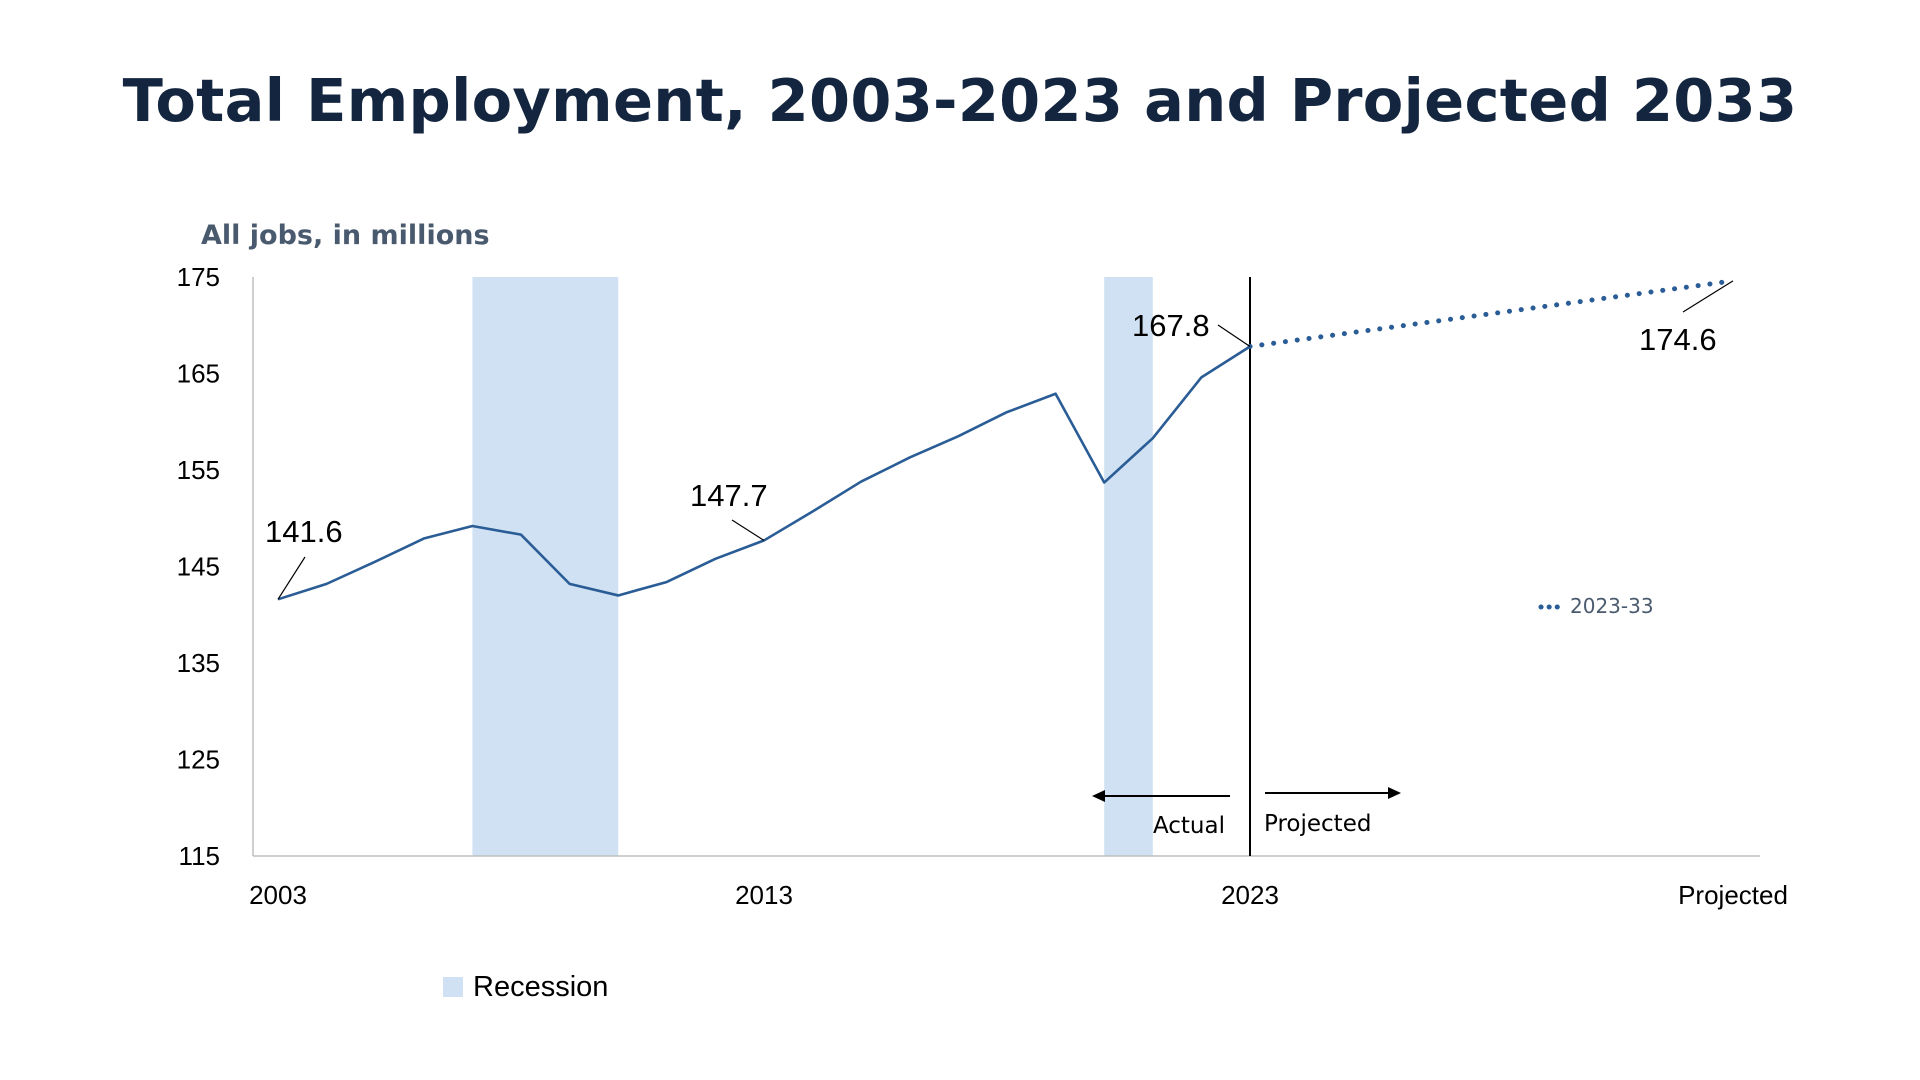  Describe the element at coordinates (453, 987) in the screenshot. I see `legend-recession-swatch` at that location.